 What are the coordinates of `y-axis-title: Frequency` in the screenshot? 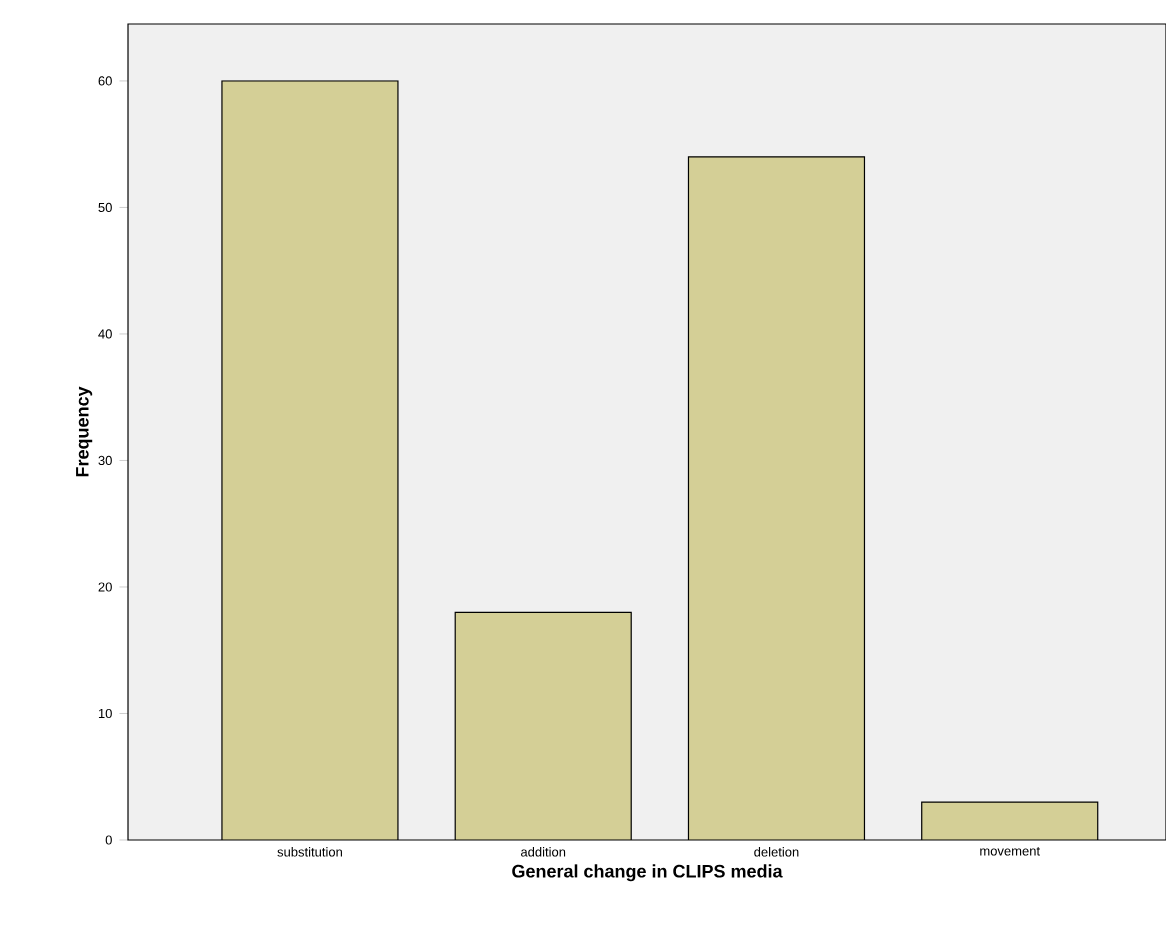 It's located at (84, 431).